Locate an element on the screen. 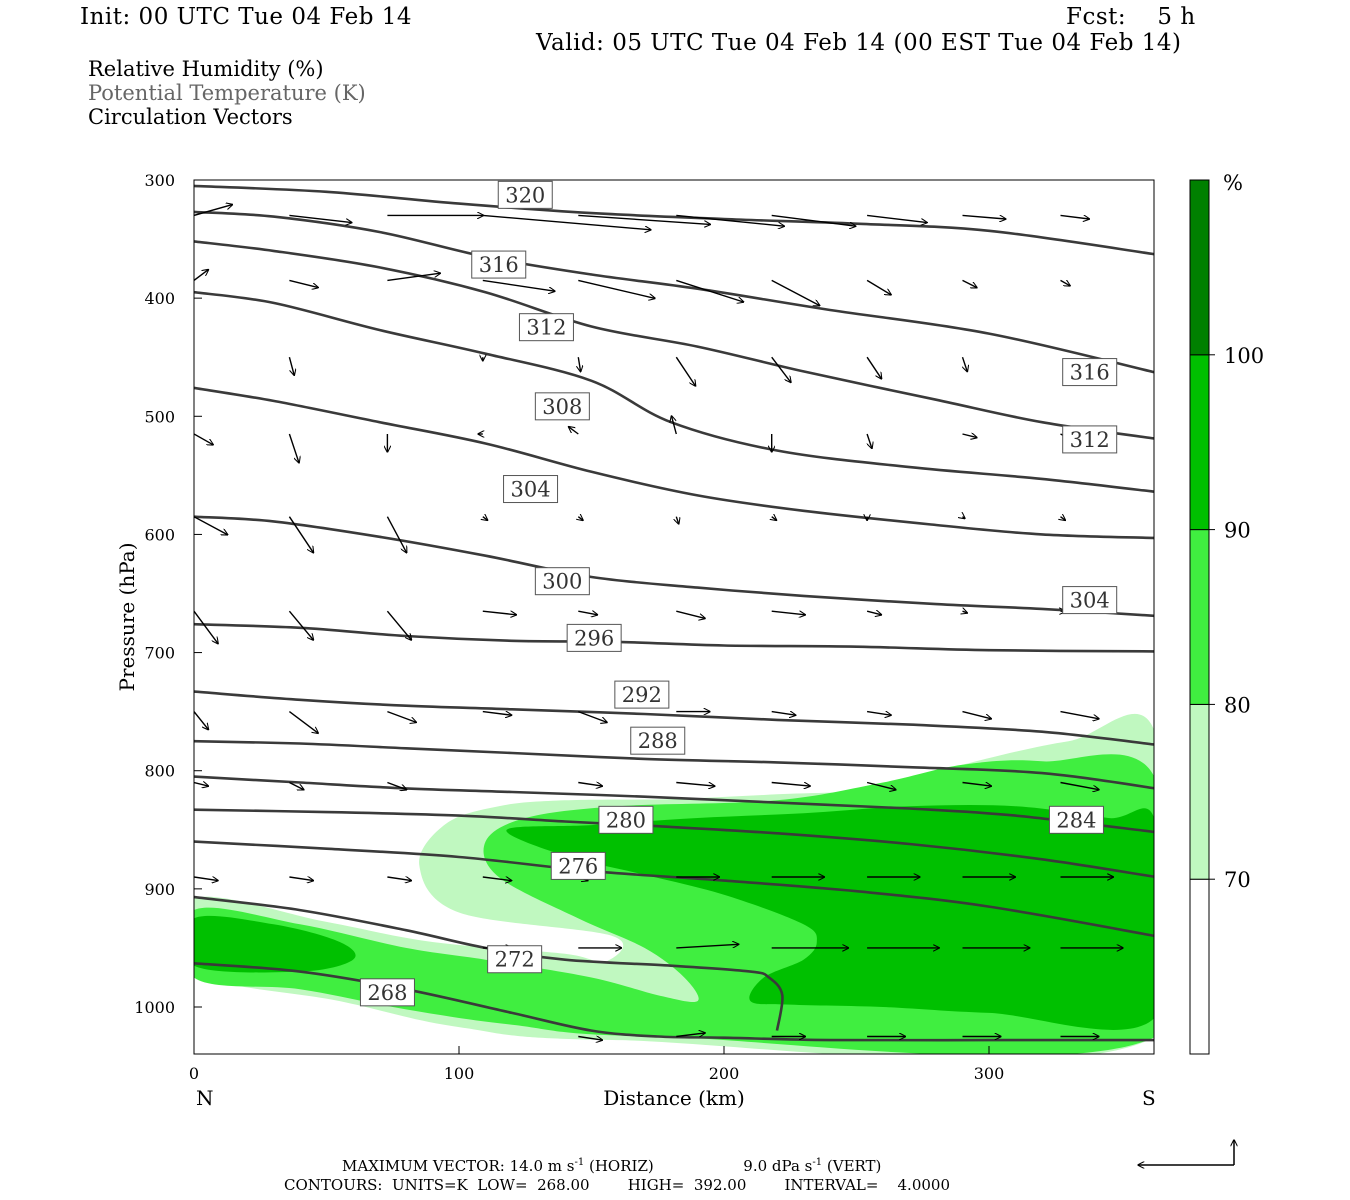 This screenshot has height=1200, width=1350. theta-label-276: 276 is located at coordinates (578, 865).